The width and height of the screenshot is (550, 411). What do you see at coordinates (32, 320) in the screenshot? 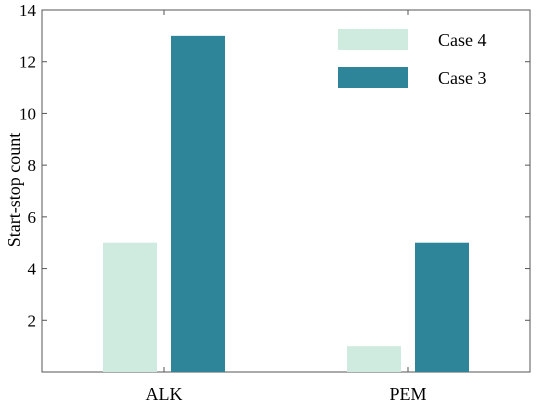
I see `y-tick-label: 2` at bounding box center [32, 320].